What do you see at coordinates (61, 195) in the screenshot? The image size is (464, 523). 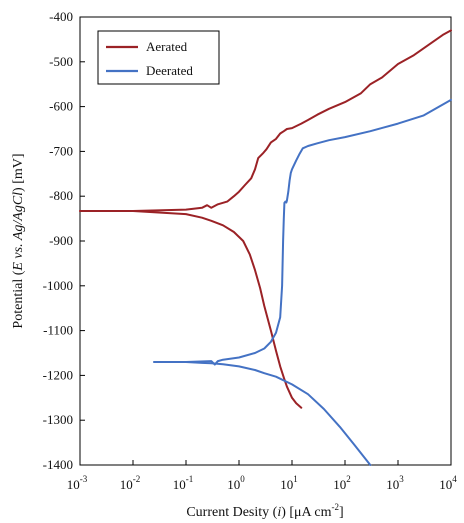 I see `y-tick-label: -800` at bounding box center [61, 195].